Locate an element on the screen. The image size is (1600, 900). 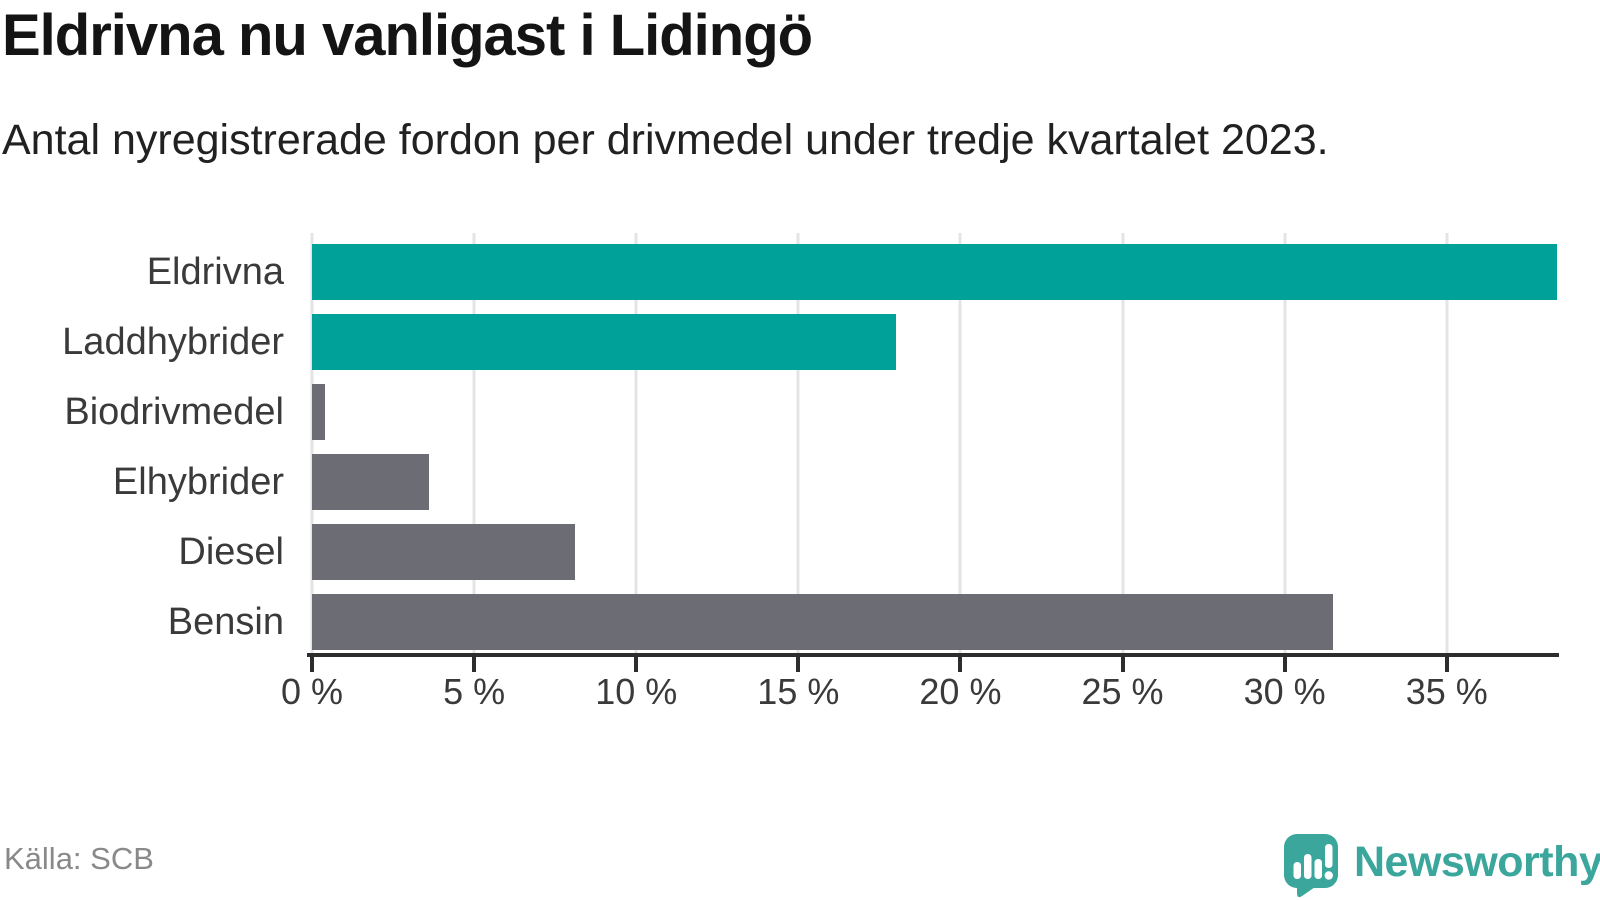
newsworthy-logo-icon is located at coordinates (1311, 866).